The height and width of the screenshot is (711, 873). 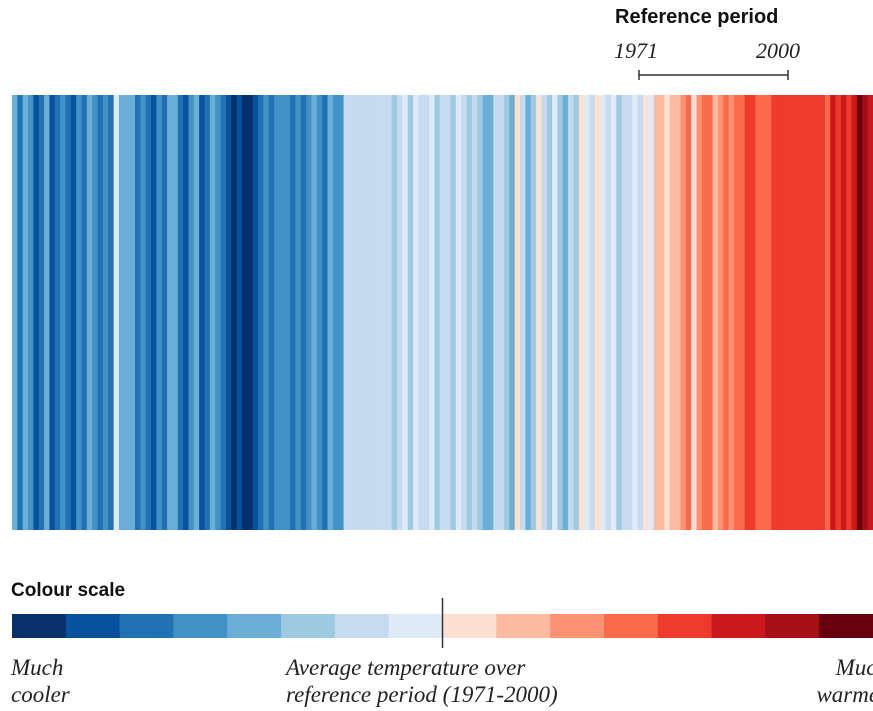 I want to click on stripe-1947, so click(x=533, y=312).